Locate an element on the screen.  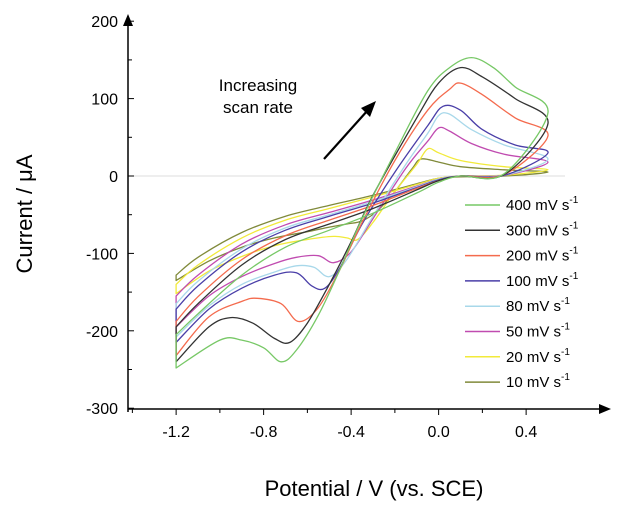
legend-label: 10 mV s-1 is located at coordinates (538, 381).